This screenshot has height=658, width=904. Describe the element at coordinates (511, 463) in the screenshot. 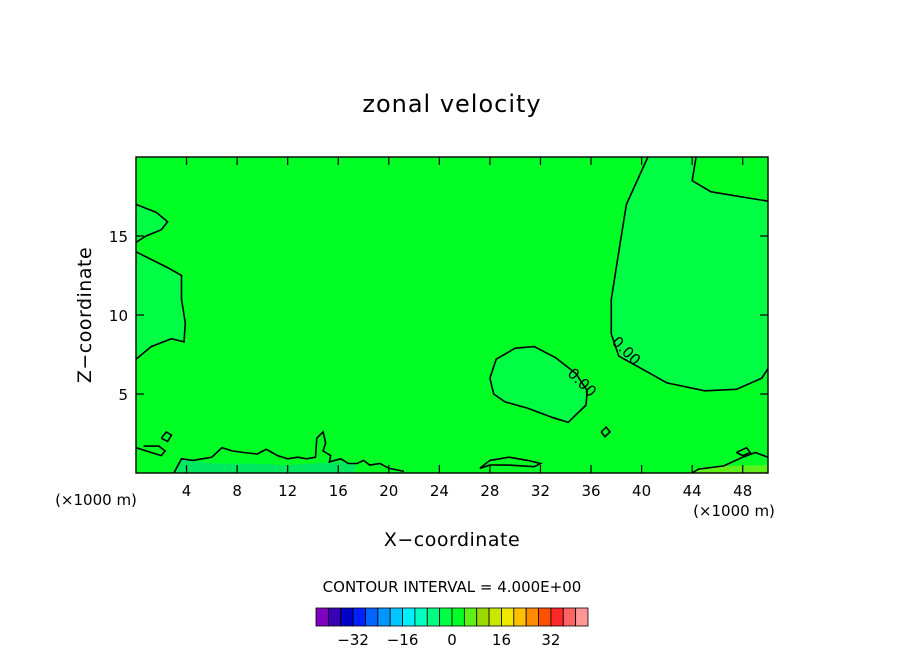

I see `contour-line-bottom-mid` at that location.